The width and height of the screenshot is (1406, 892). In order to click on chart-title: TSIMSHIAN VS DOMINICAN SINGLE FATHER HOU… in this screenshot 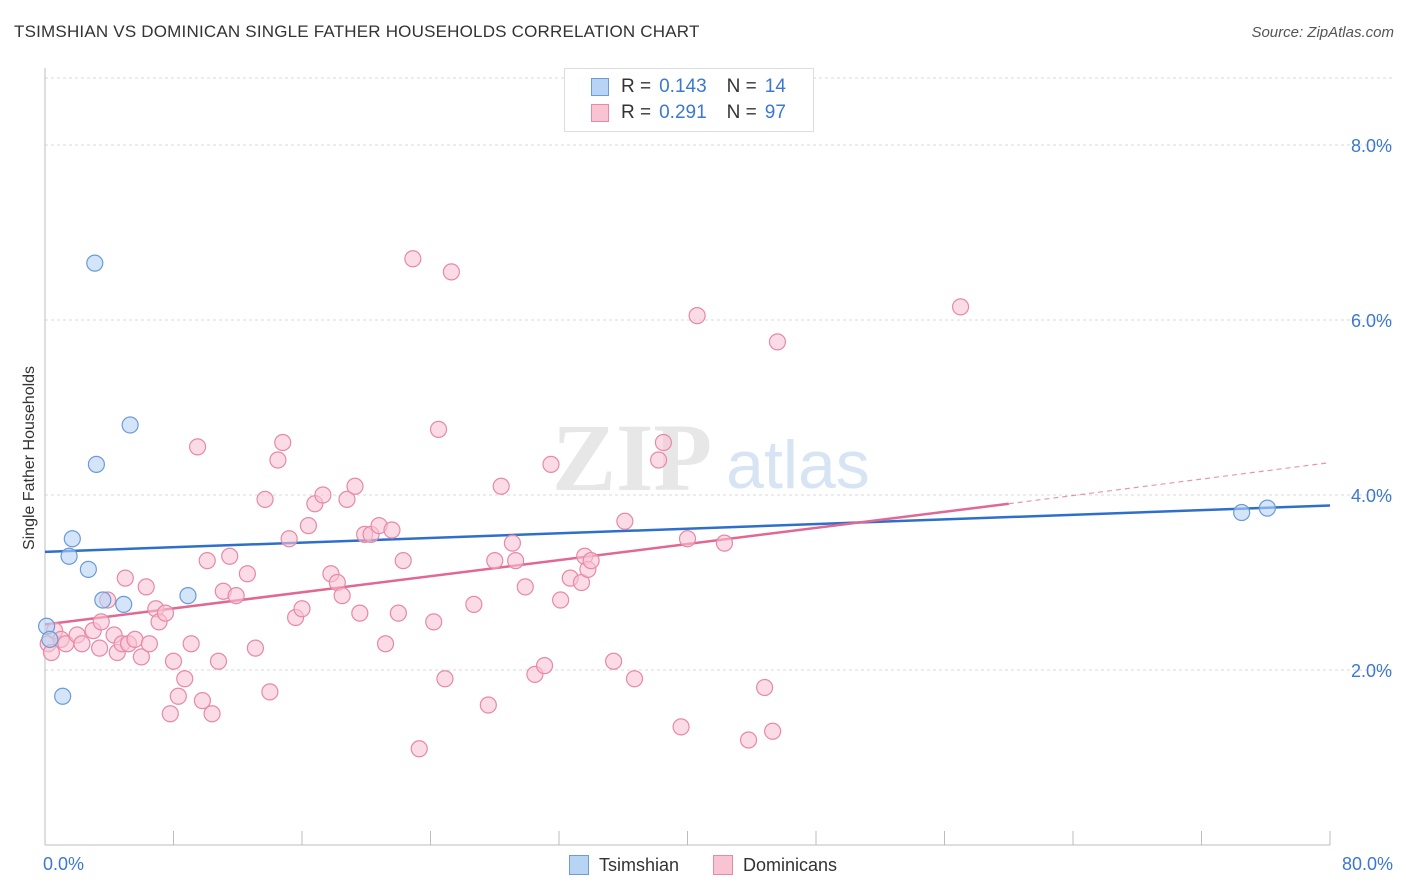, I will do `click(357, 31)`.